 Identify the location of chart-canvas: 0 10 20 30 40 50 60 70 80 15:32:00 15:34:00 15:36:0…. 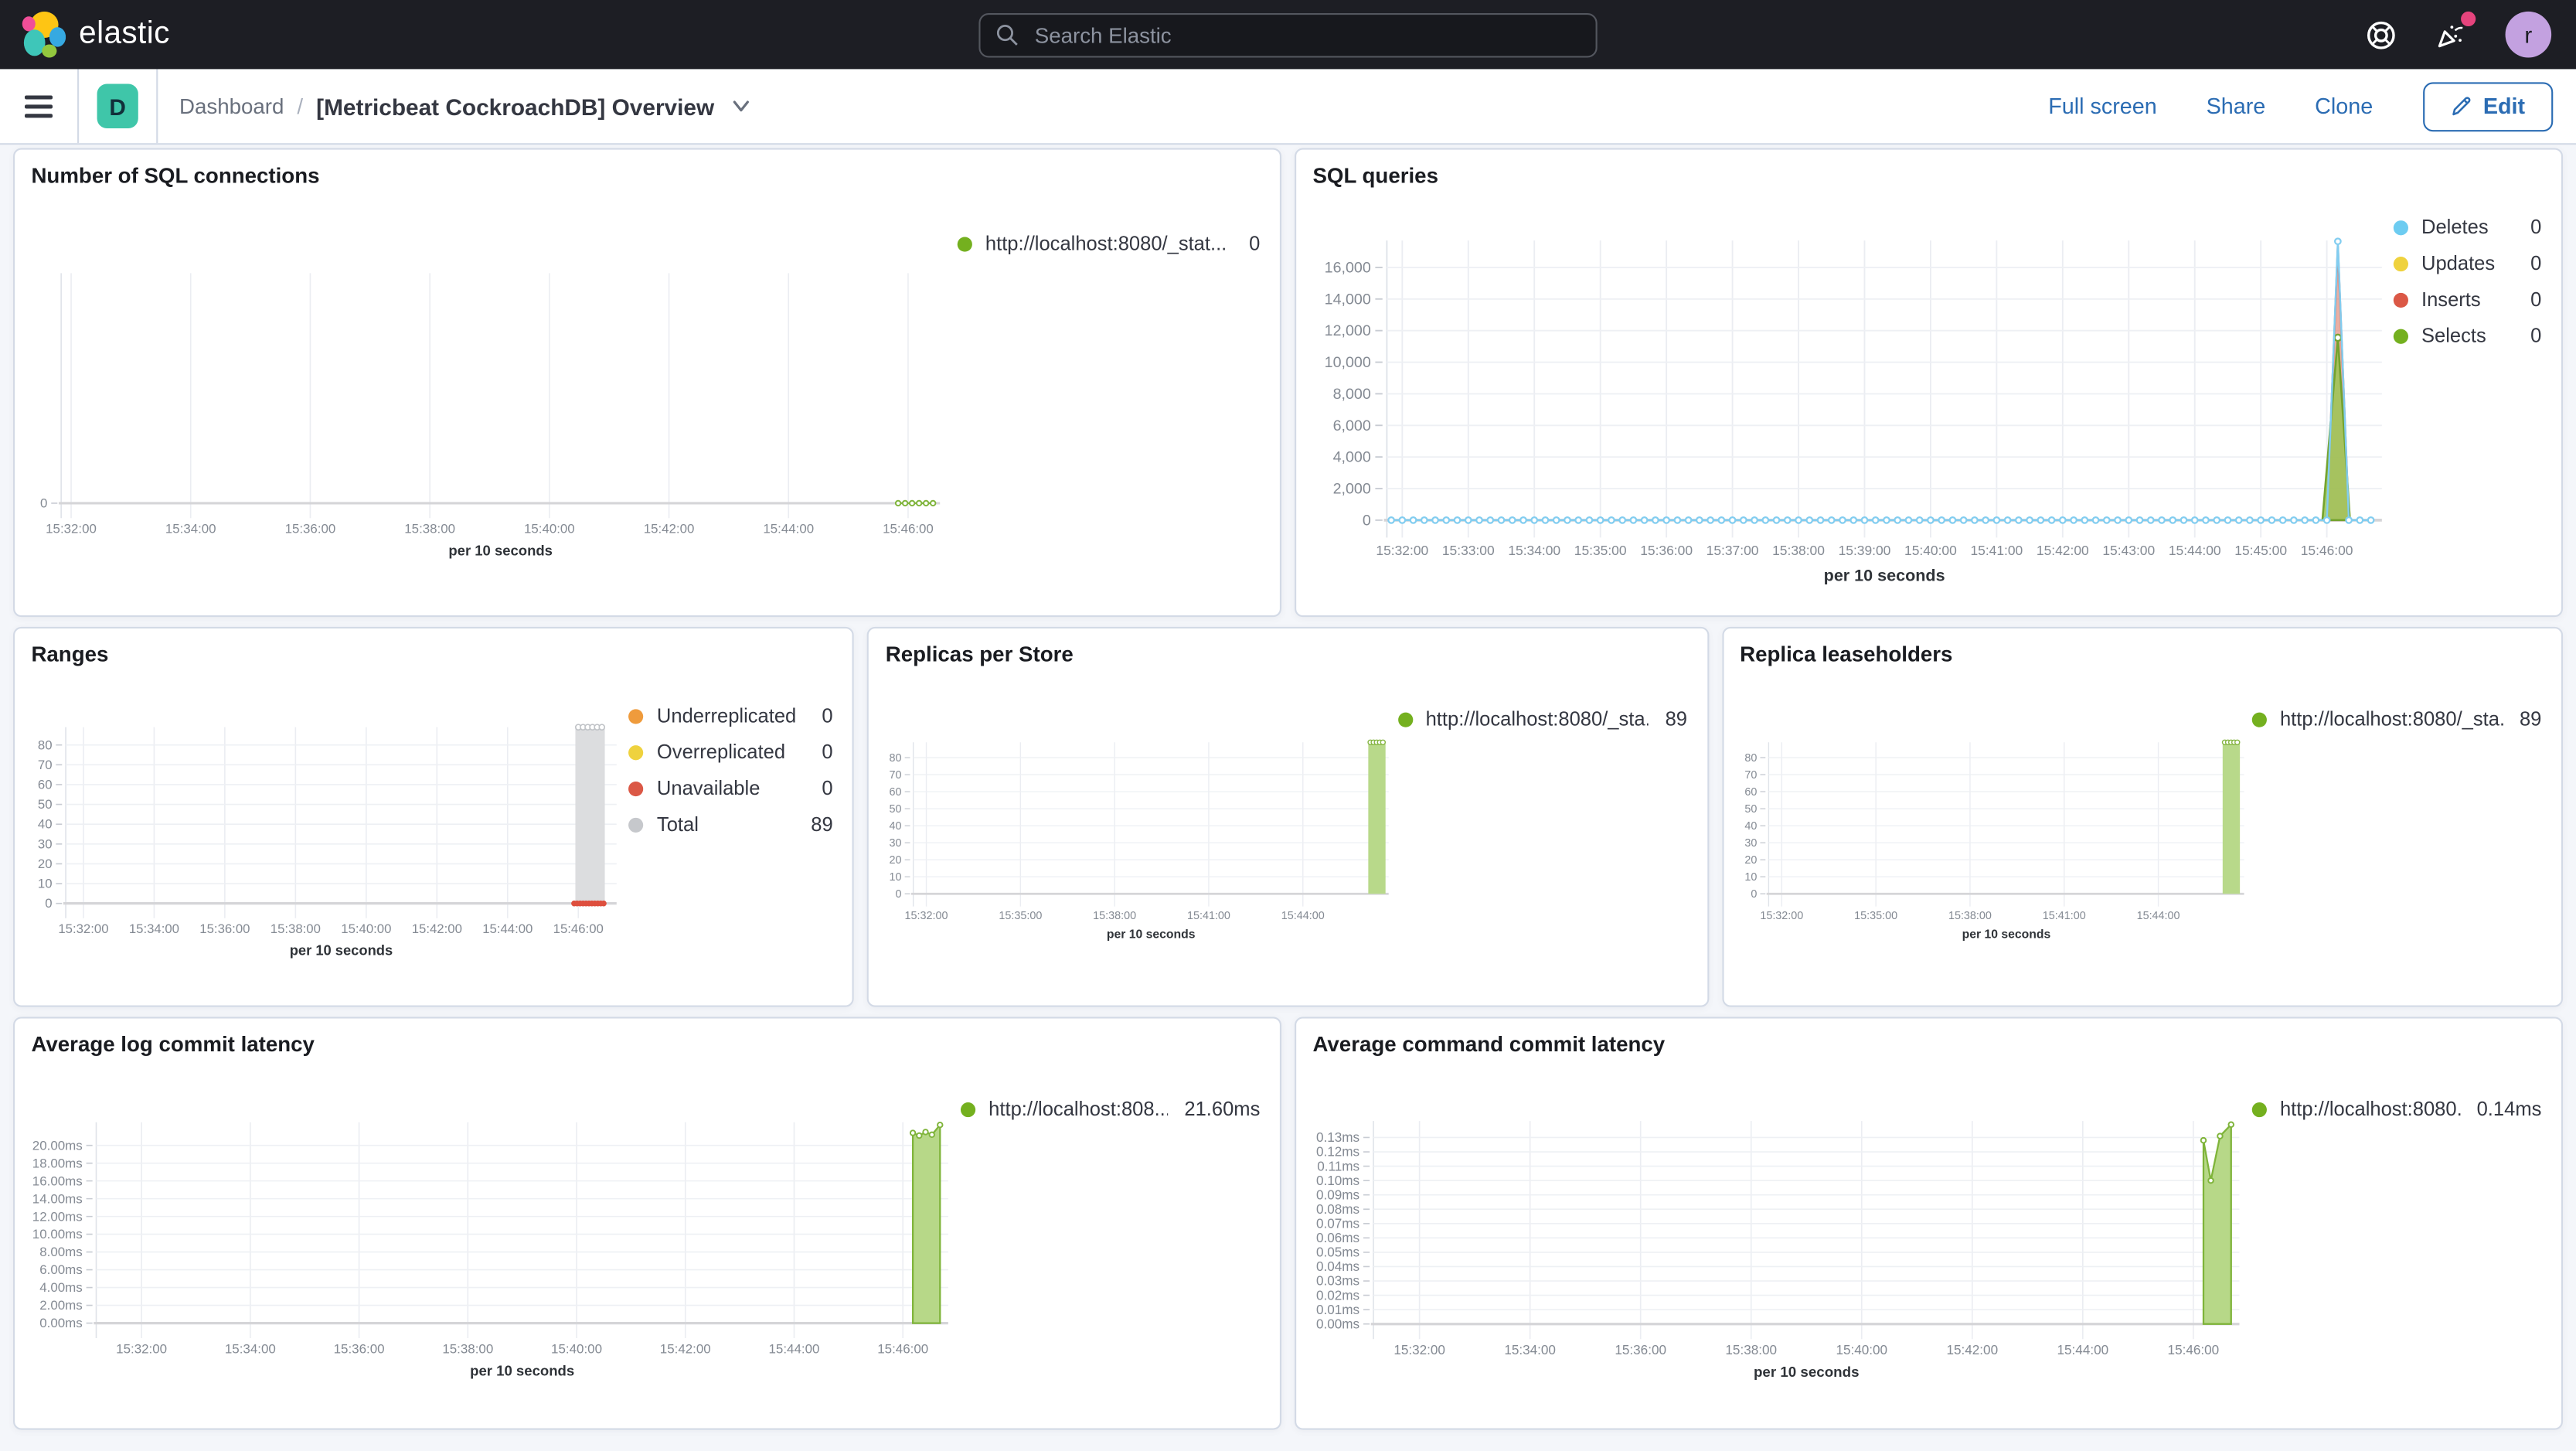
(325, 835).